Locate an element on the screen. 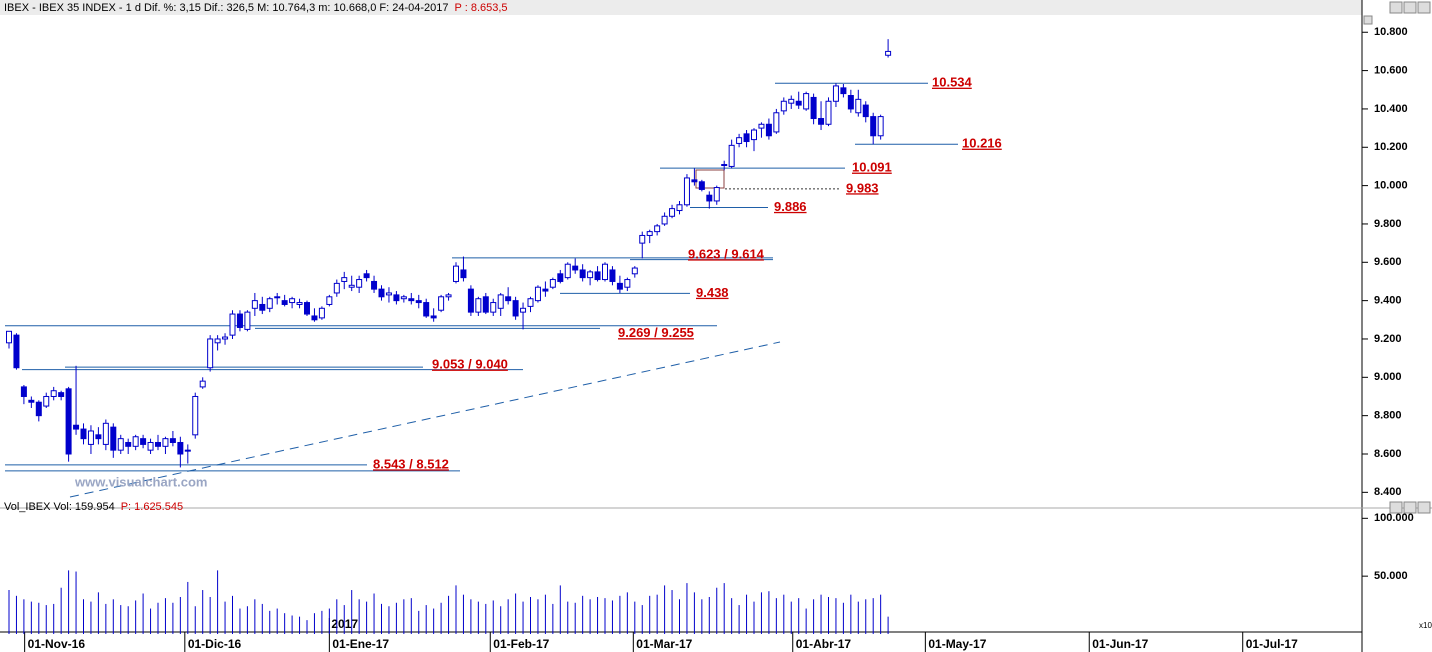  maximize-button is located at coordinates (1410, 7).